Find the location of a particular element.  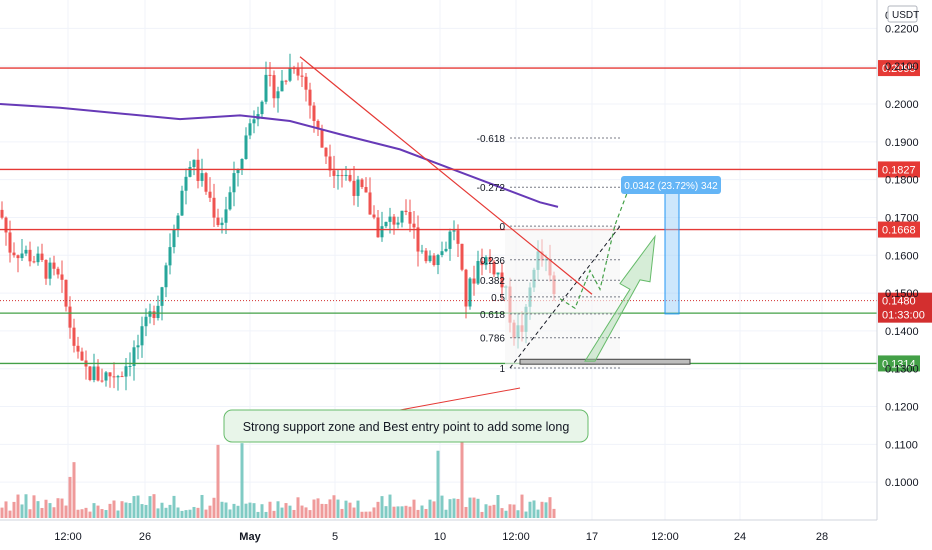

current-price-label: 0.1480 is located at coordinates (899, 302).